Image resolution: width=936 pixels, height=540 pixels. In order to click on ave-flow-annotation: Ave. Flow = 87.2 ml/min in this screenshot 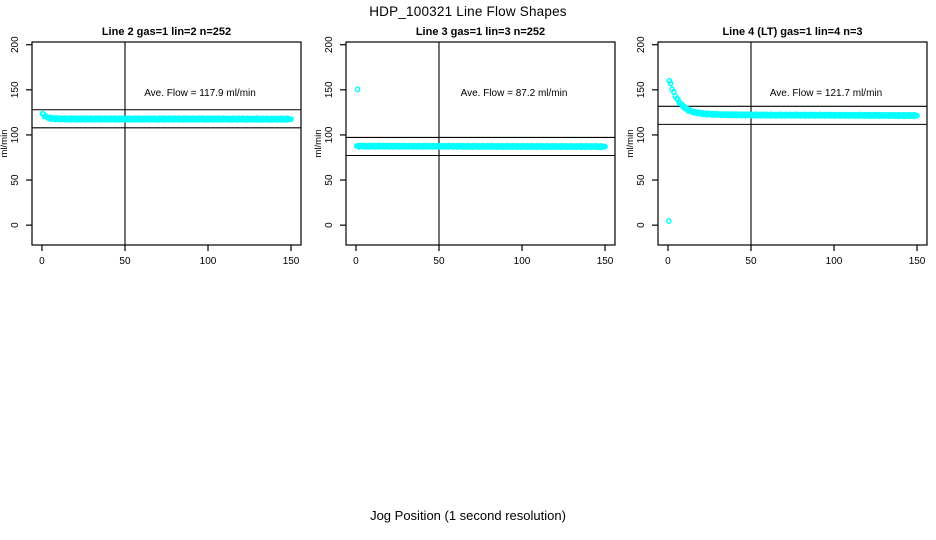, I will do `click(514, 93)`.